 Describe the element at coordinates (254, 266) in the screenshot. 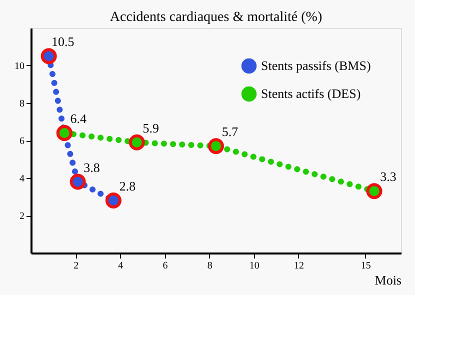

I see `x-tick-label: 10` at that location.